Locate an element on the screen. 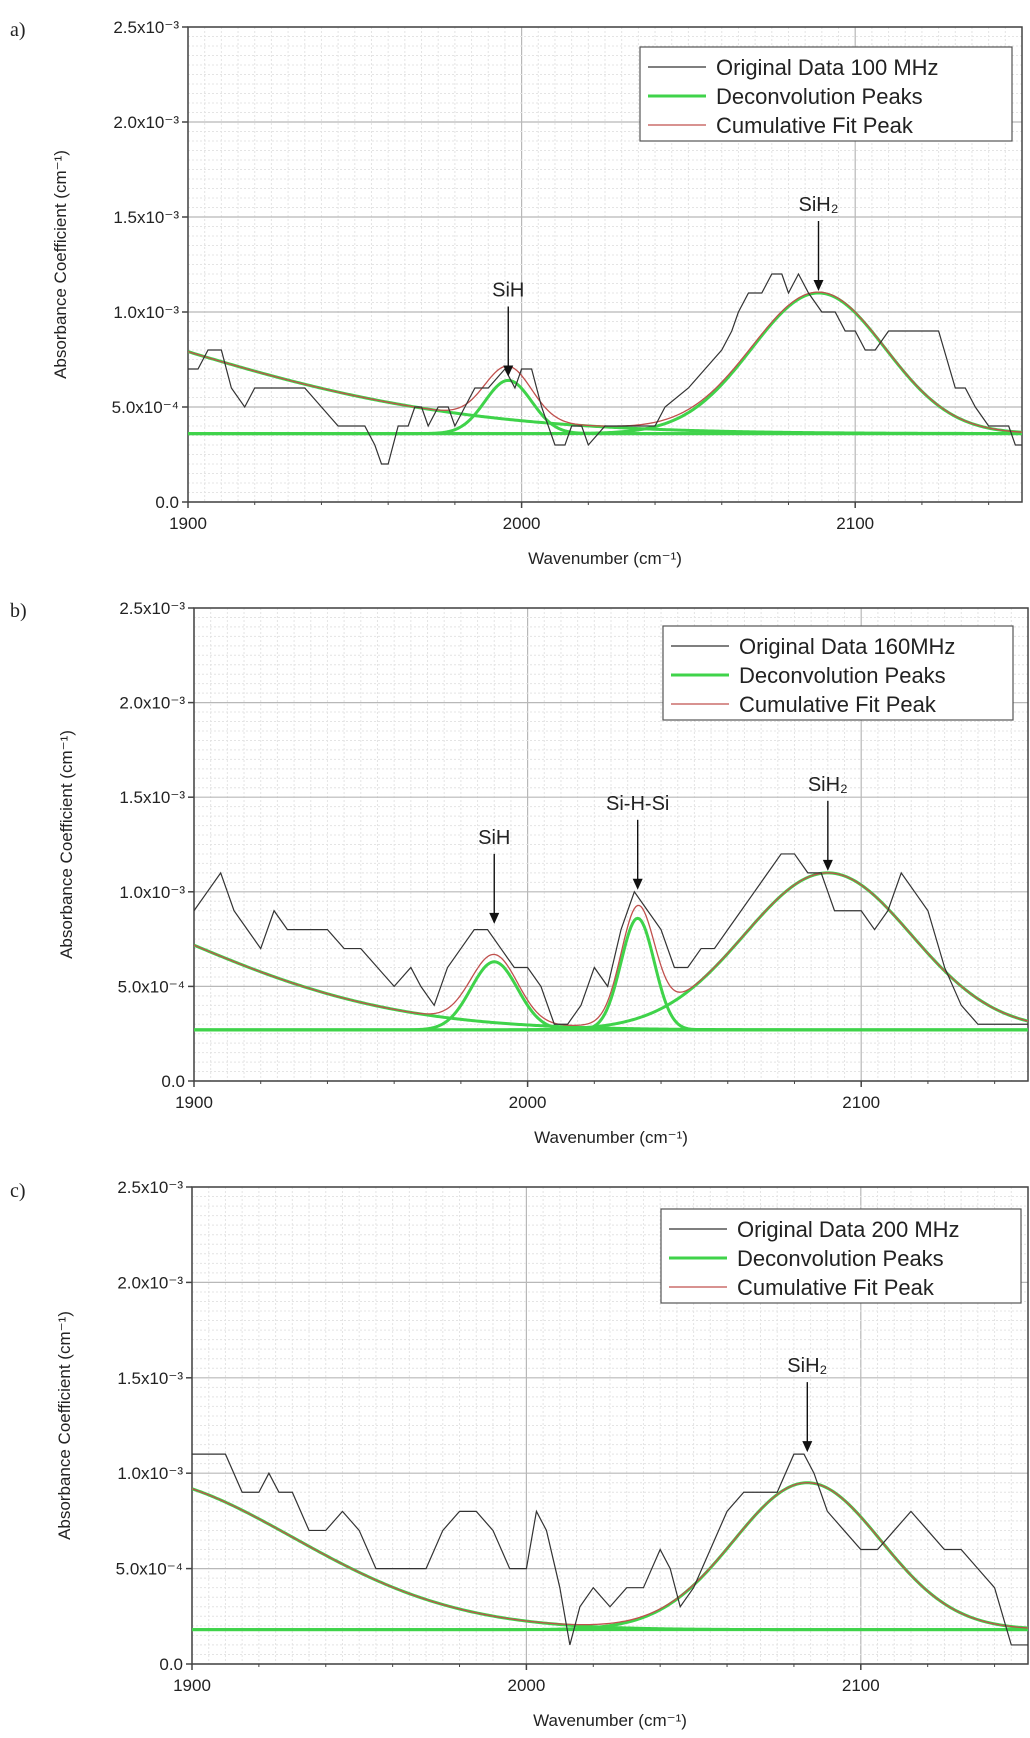 This screenshot has height=1738, width=1030. panel-label: b) is located at coordinates (18, 611).